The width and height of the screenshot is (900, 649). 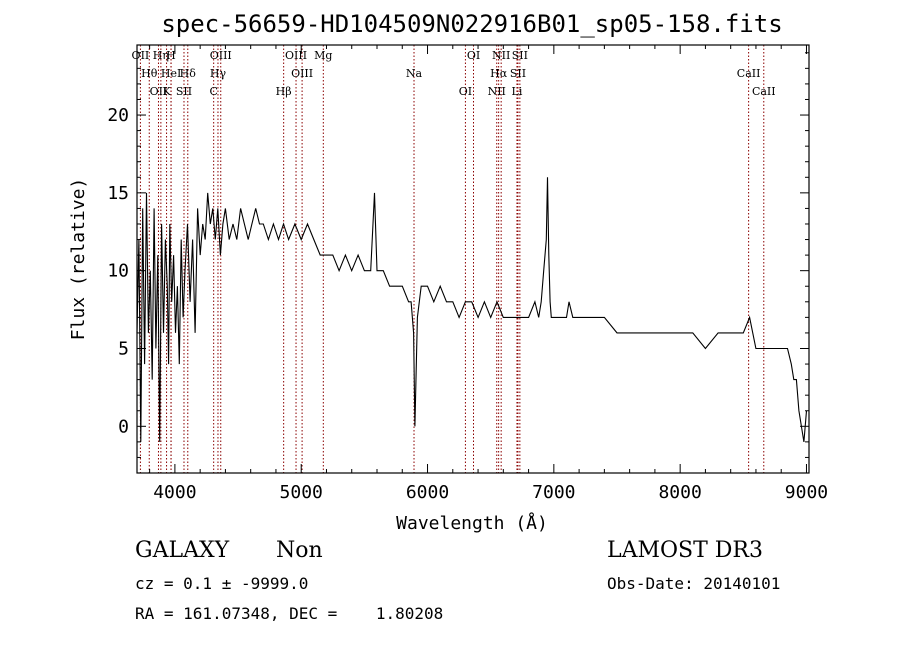 I want to click on line-marker-label: Hδ, so click(x=188, y=73).